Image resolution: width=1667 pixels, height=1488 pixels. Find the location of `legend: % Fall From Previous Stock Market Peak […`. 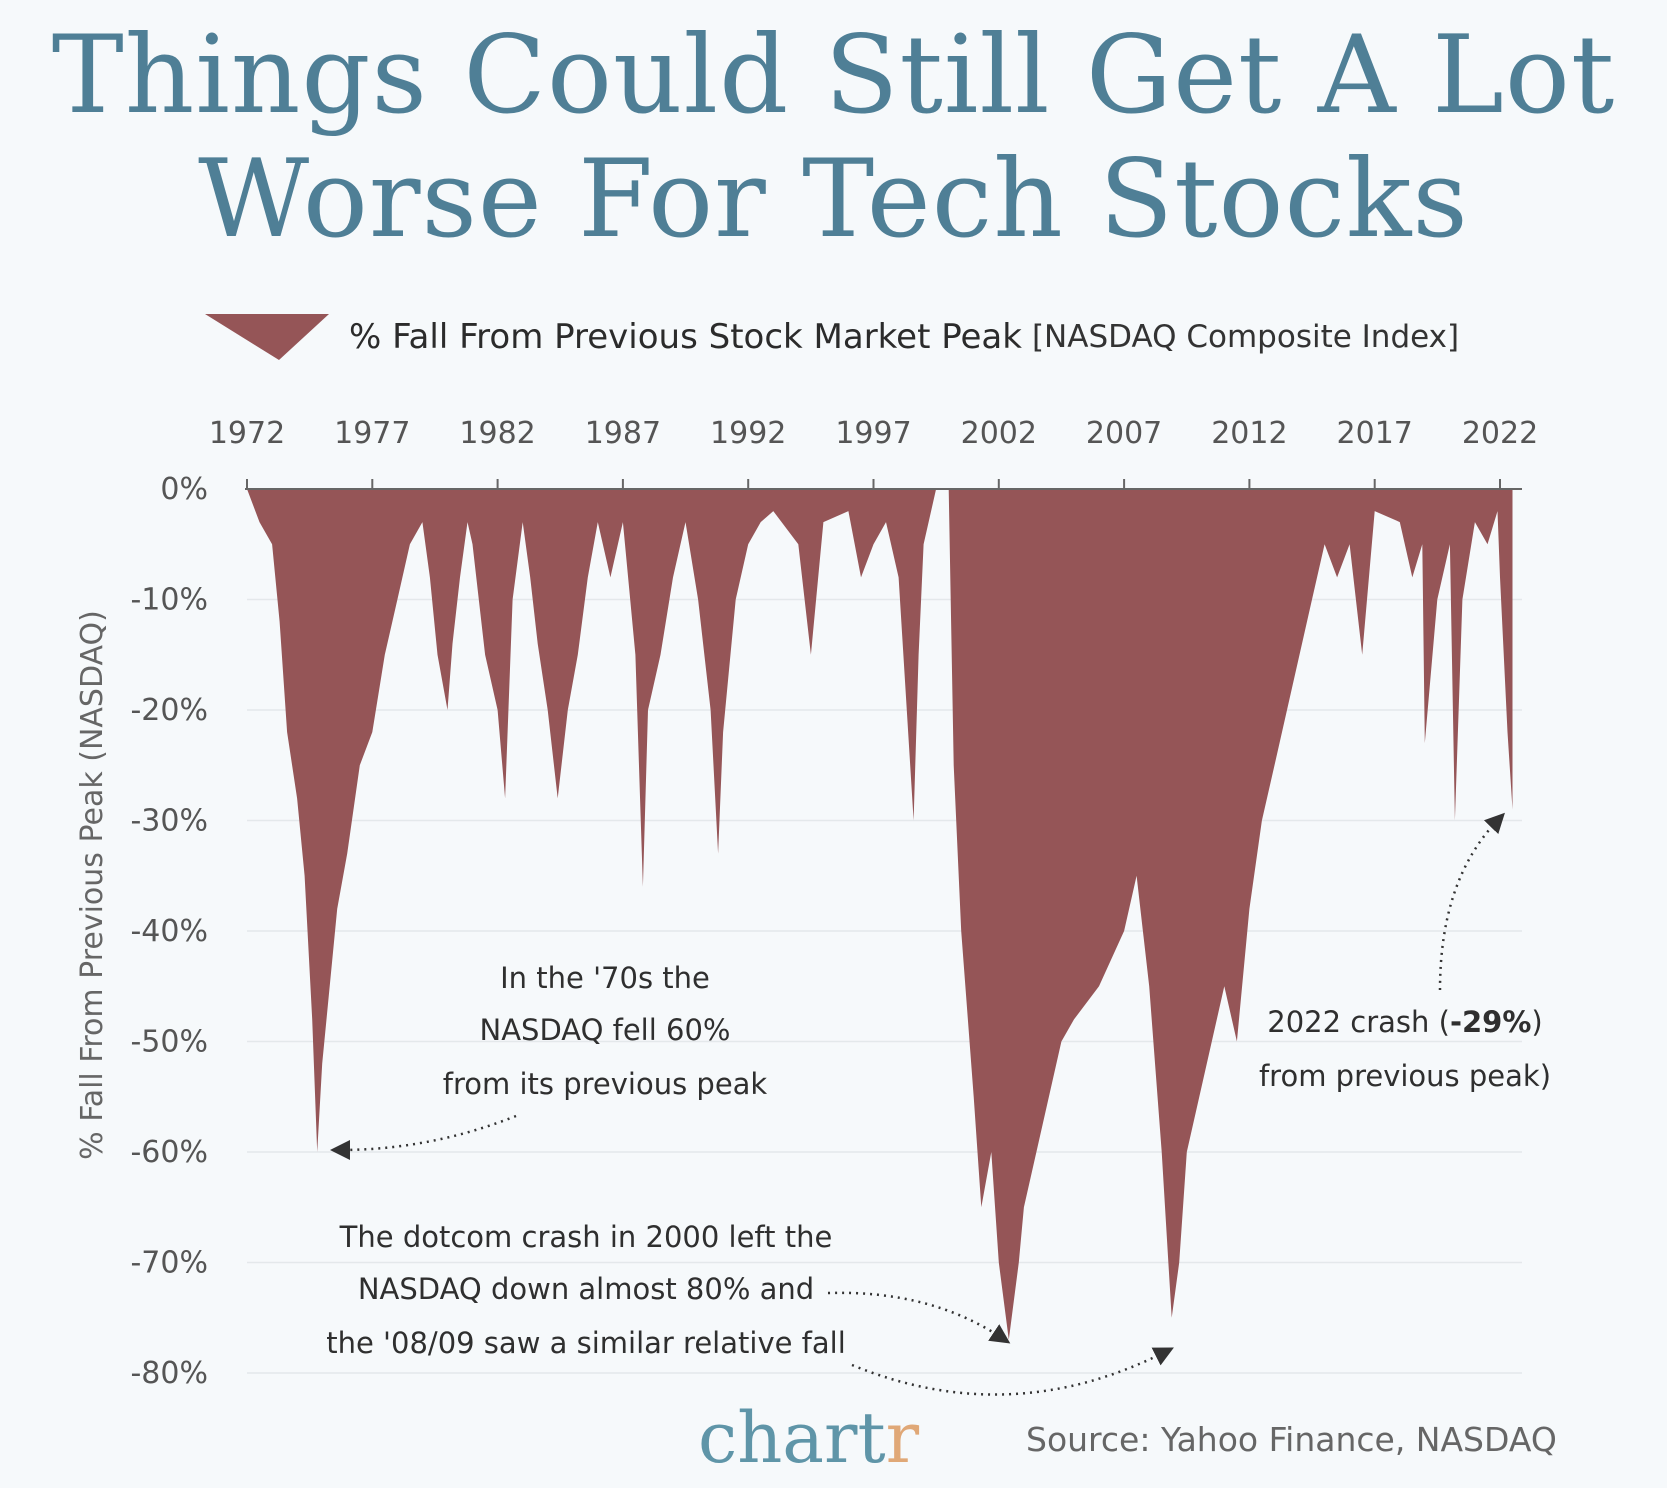

legend: % Fall From Previous Stock Market Peak [… is located at coordinates (832, 337).